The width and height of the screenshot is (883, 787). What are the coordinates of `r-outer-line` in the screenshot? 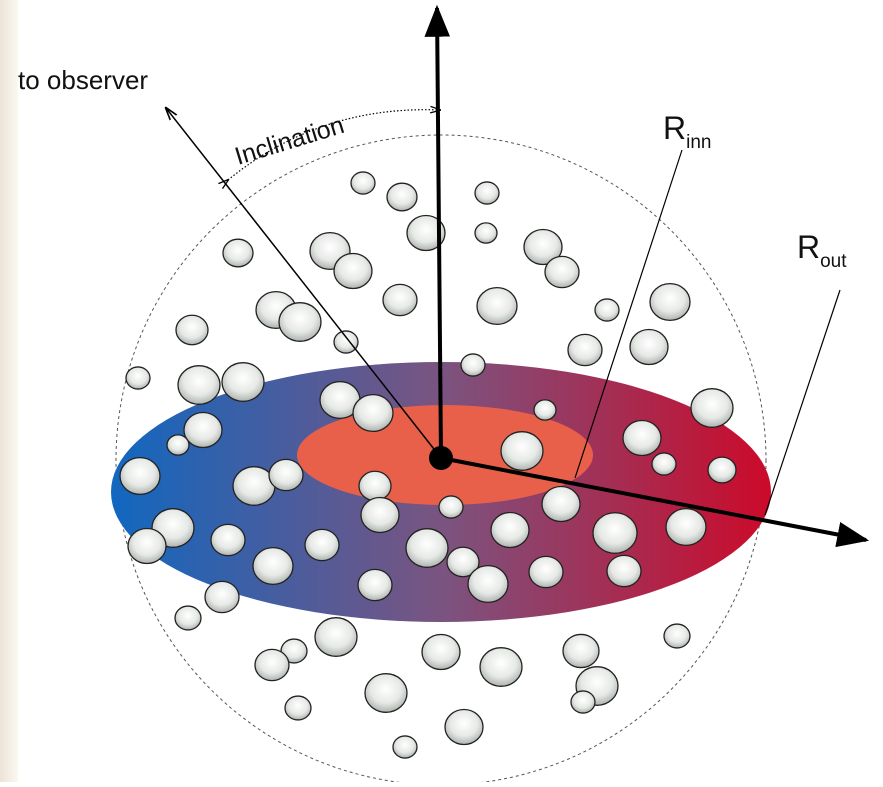 It's located at (802, 402).